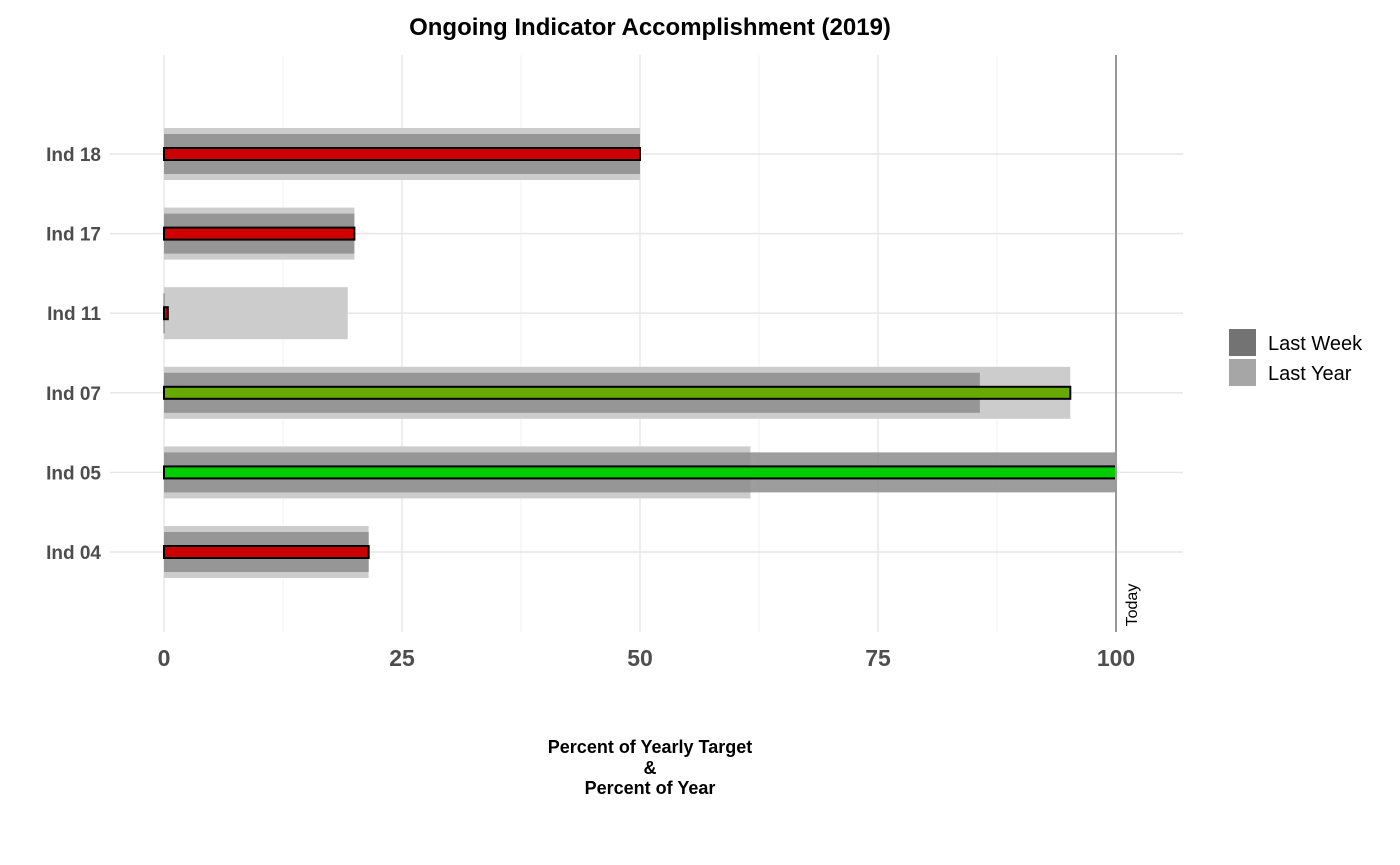 This screenshot has height=865, width=1400. Describe the element at coordinates (73, 354) in the screenshot. I see `y-axis: Ind 18 Ind 17 Ind 11 Ind 07 Ind 05 Ind 04` at that location.